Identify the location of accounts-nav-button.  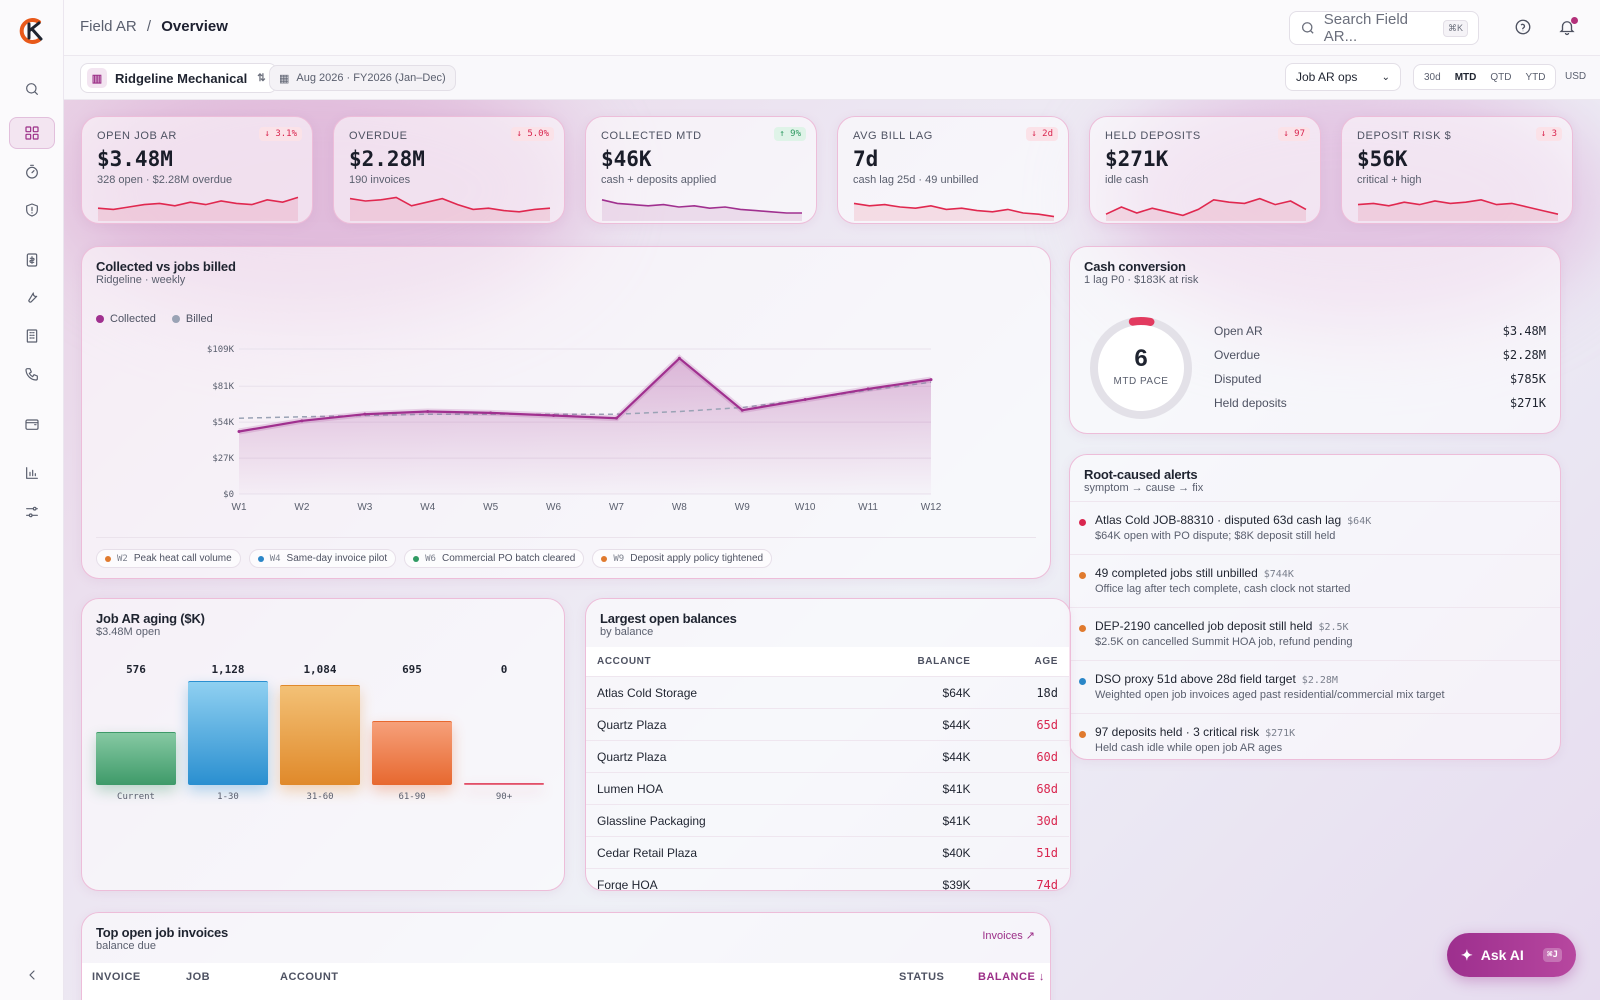
(32, 336).